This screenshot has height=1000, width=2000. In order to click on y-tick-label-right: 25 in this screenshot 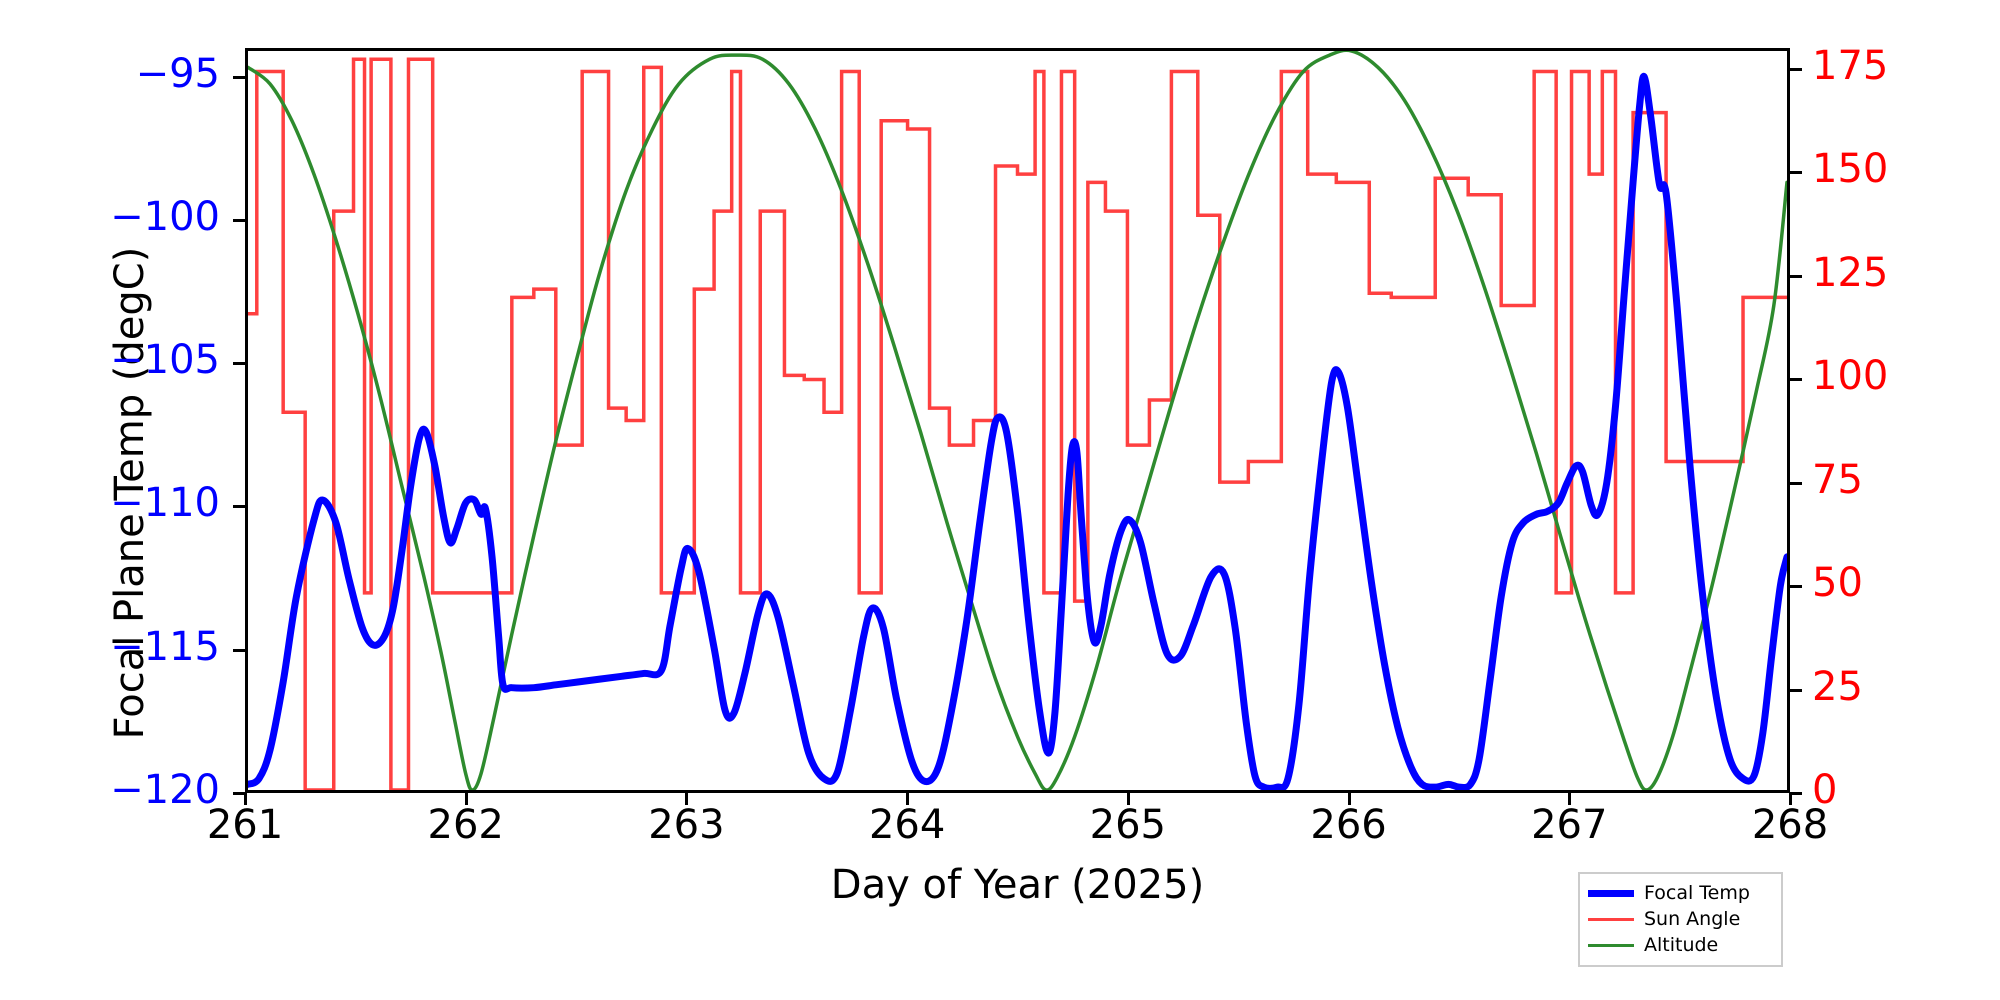, I will do `click(1837, 686)`.